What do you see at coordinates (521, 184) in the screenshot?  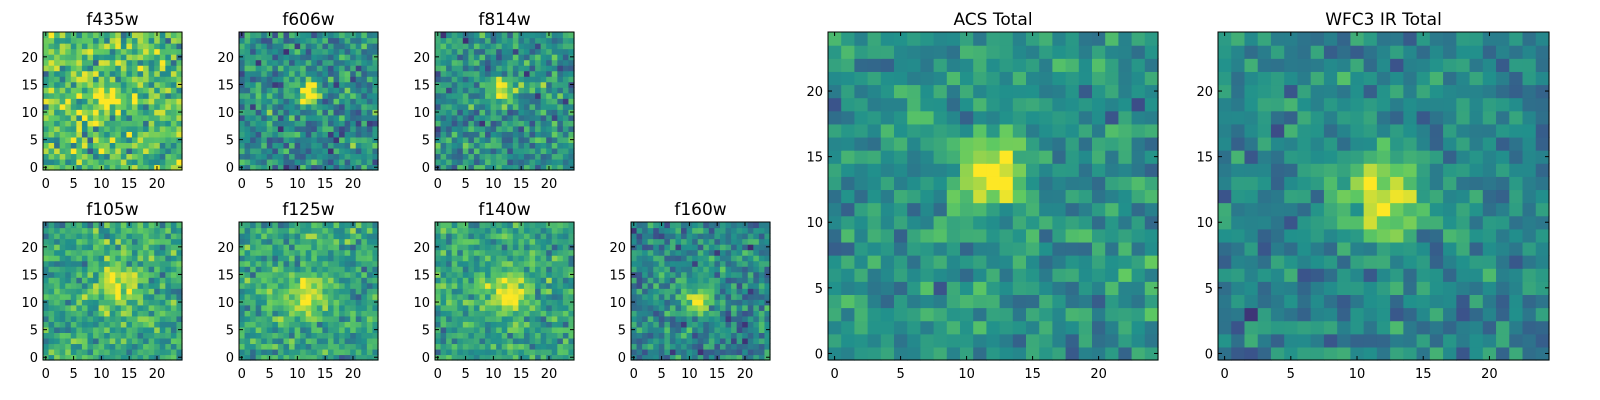 I see `x-tick-label: 15` at bounding box center [521, 184].